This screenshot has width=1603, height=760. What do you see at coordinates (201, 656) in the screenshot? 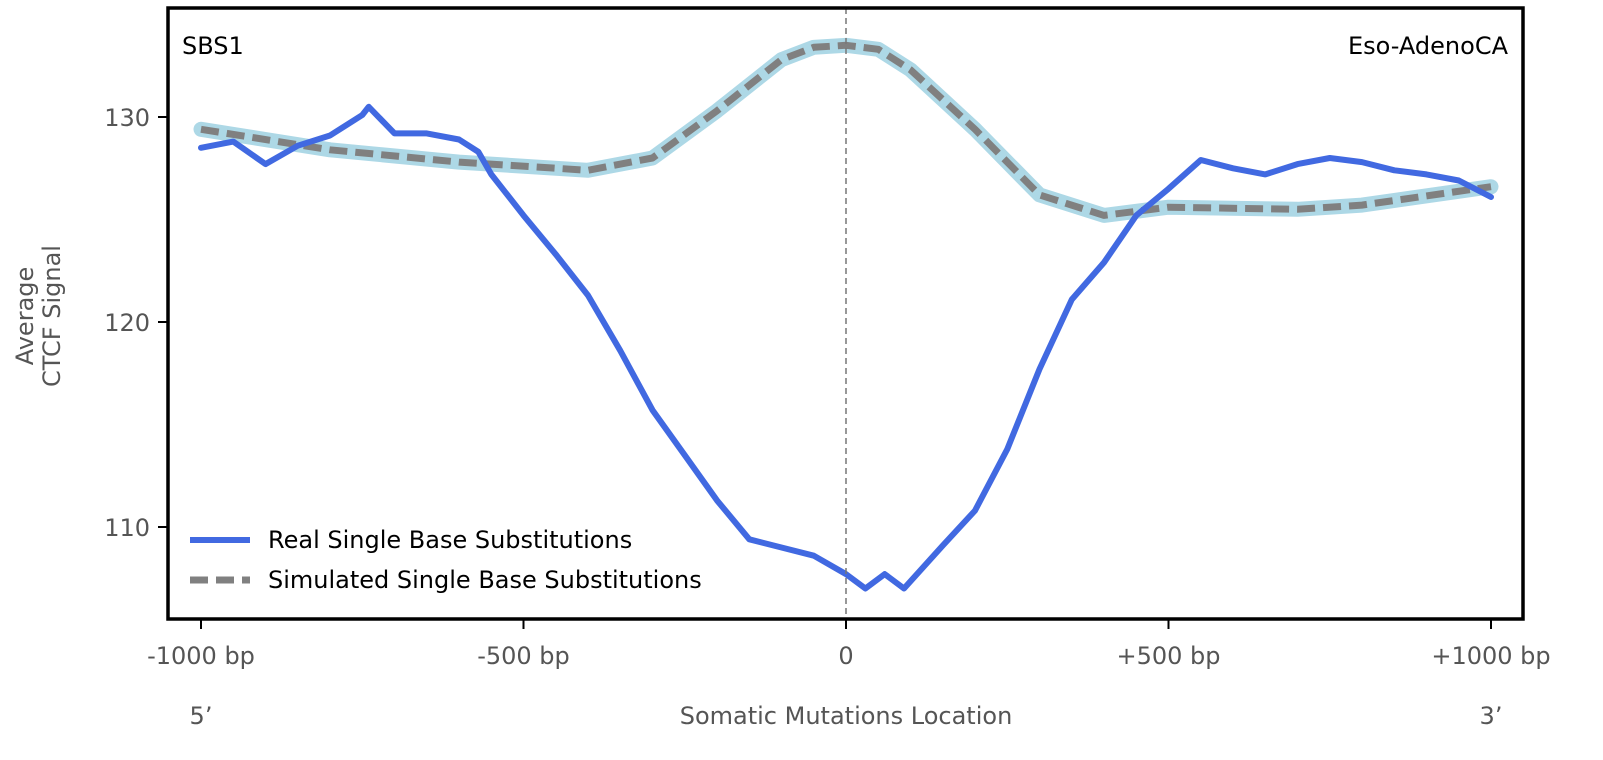
I see `x-tick-label: -1000 bp` at bounding box center [201, 656].